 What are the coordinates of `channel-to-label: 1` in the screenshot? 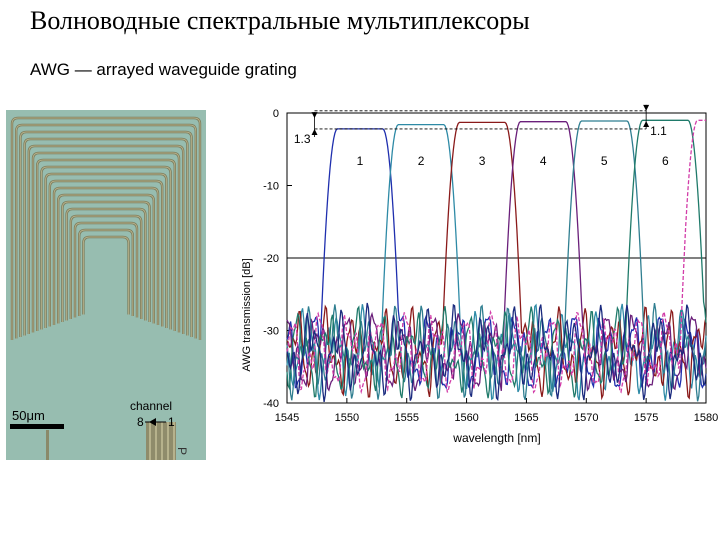 It's located at (171, 422).